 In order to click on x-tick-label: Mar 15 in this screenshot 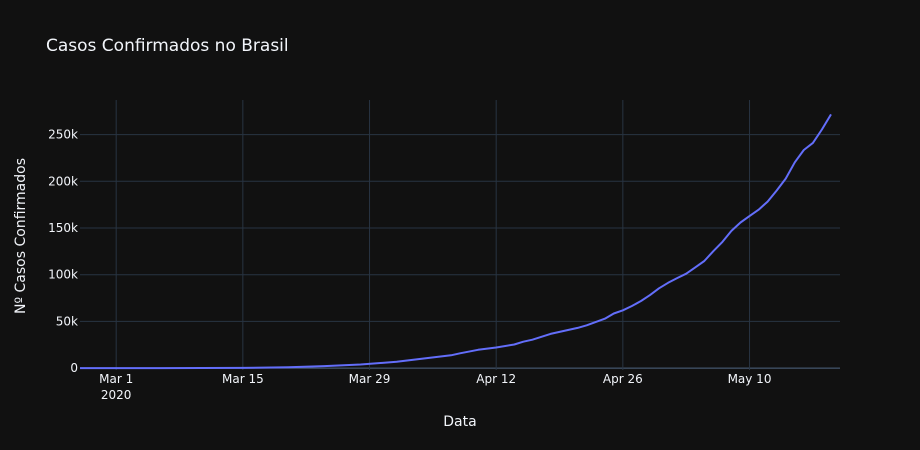, I will do `click(243, 379)`.